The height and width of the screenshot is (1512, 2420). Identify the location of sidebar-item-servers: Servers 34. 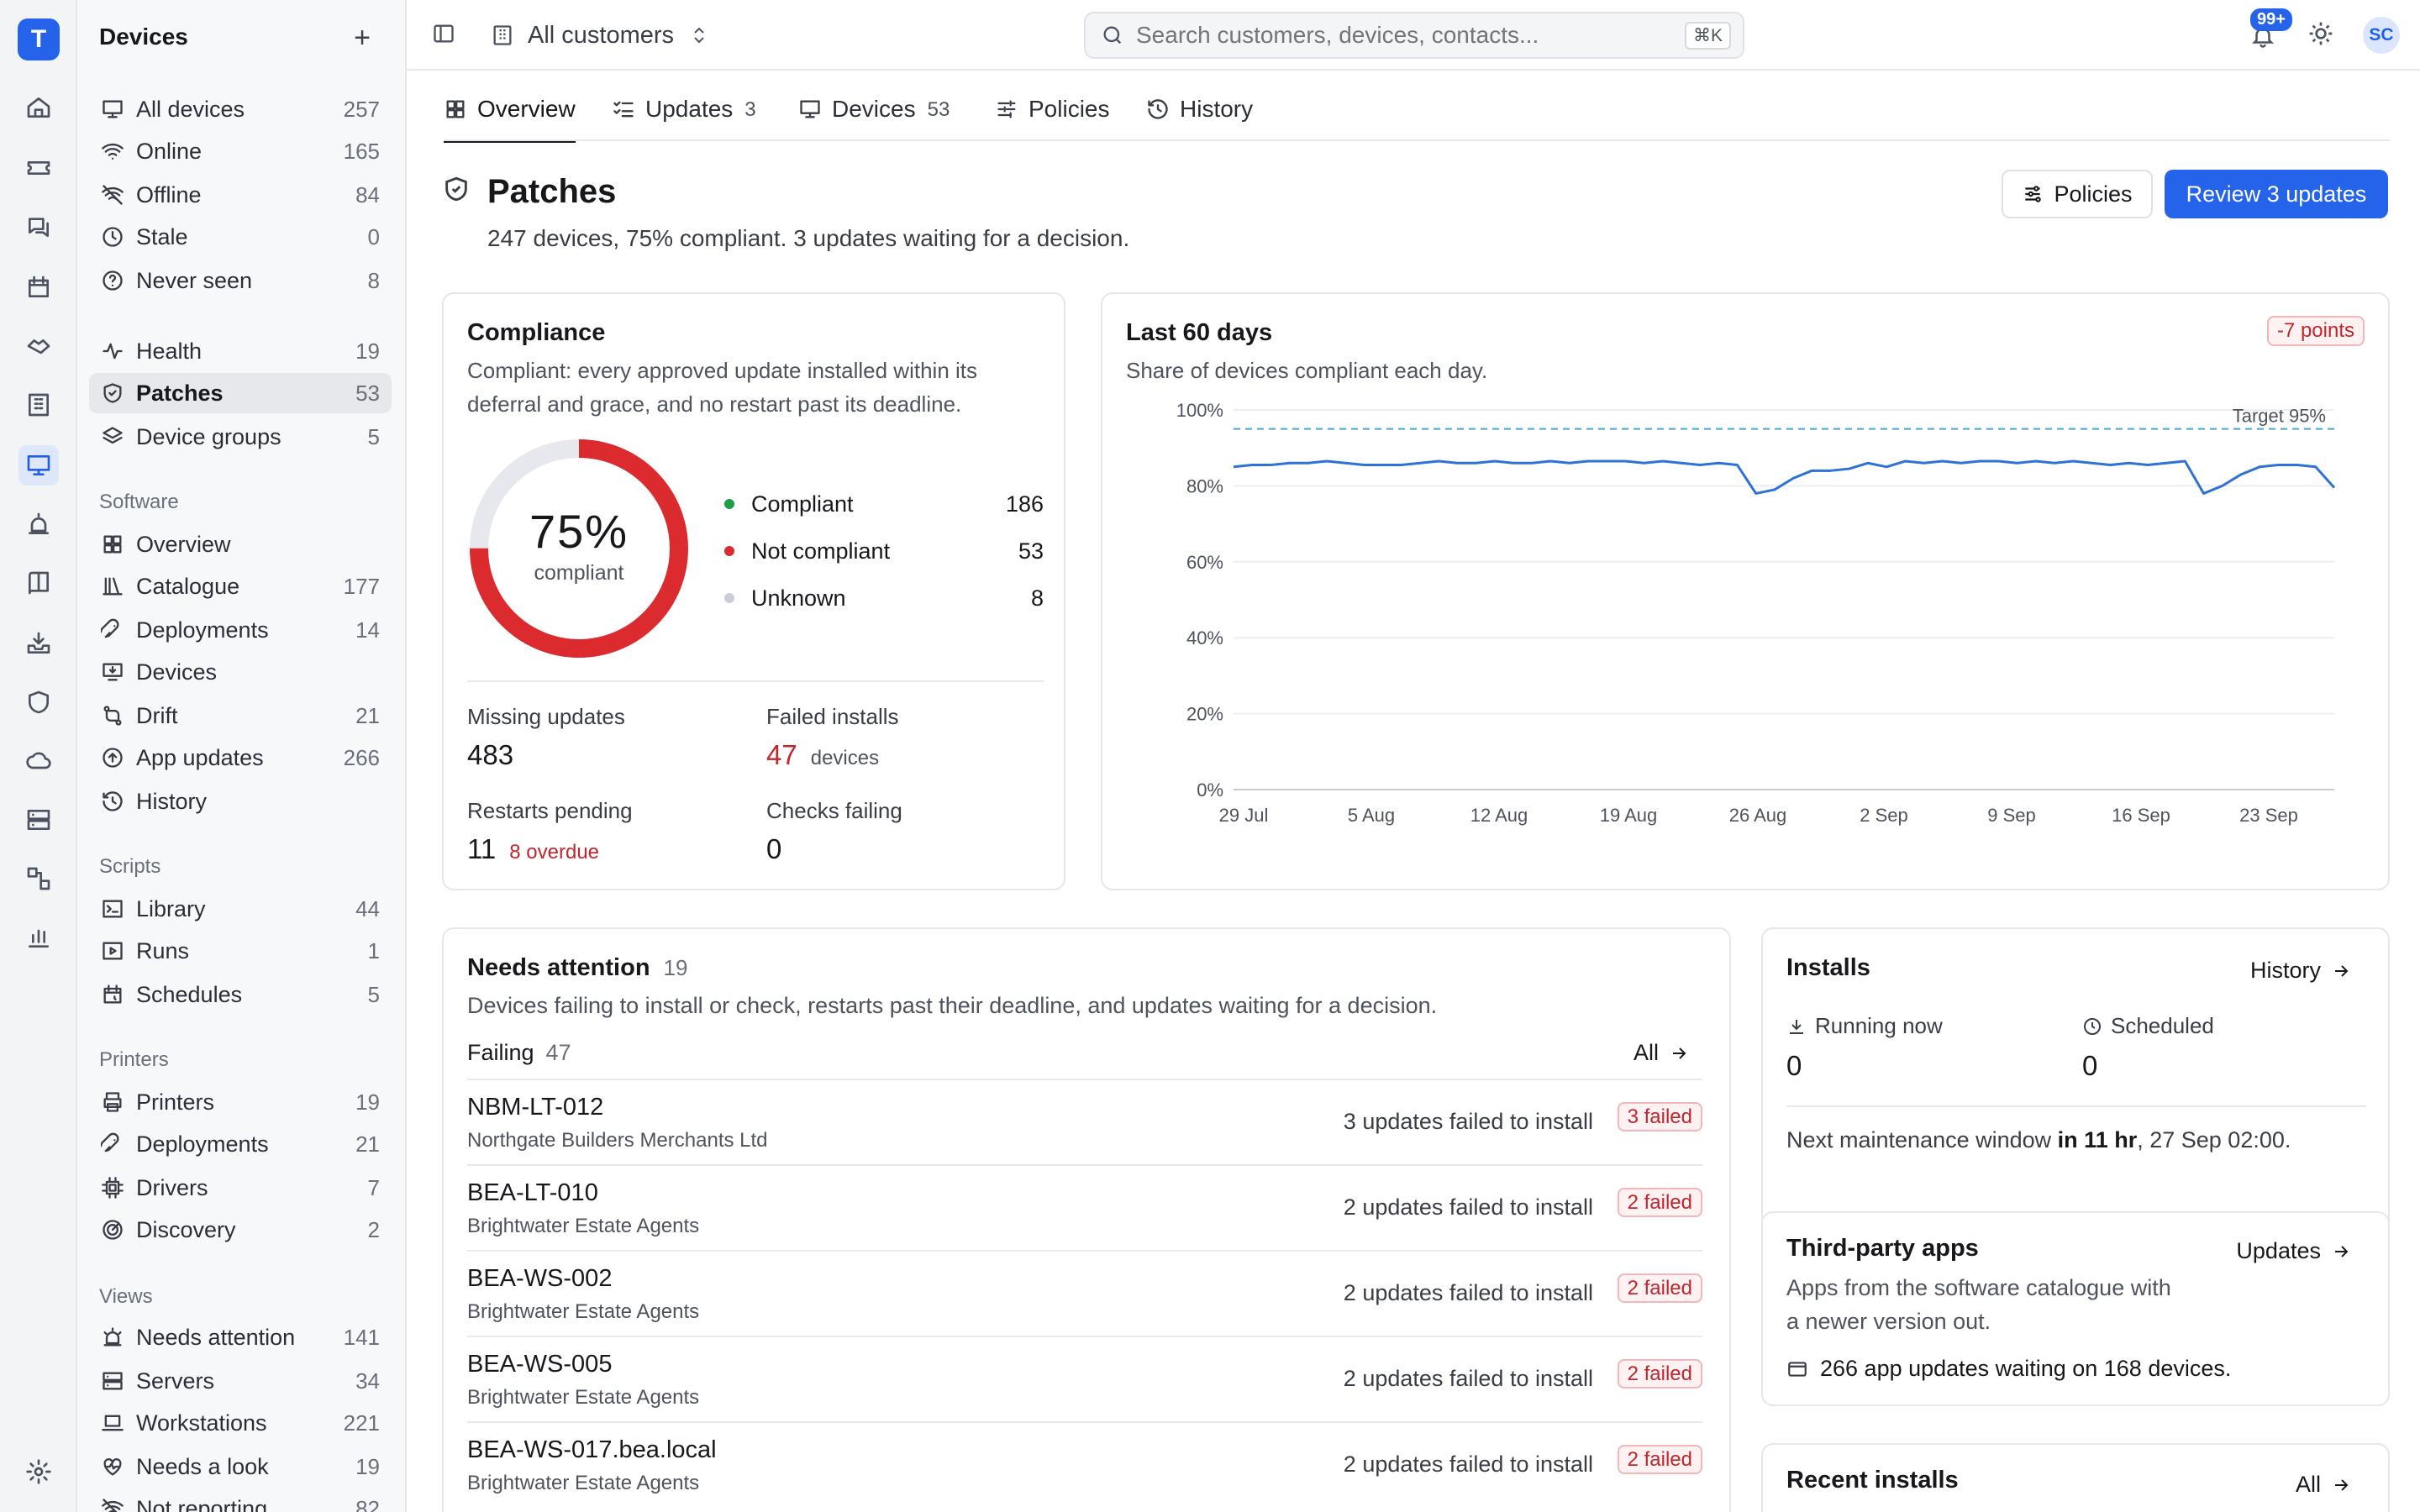
(240, 1381).